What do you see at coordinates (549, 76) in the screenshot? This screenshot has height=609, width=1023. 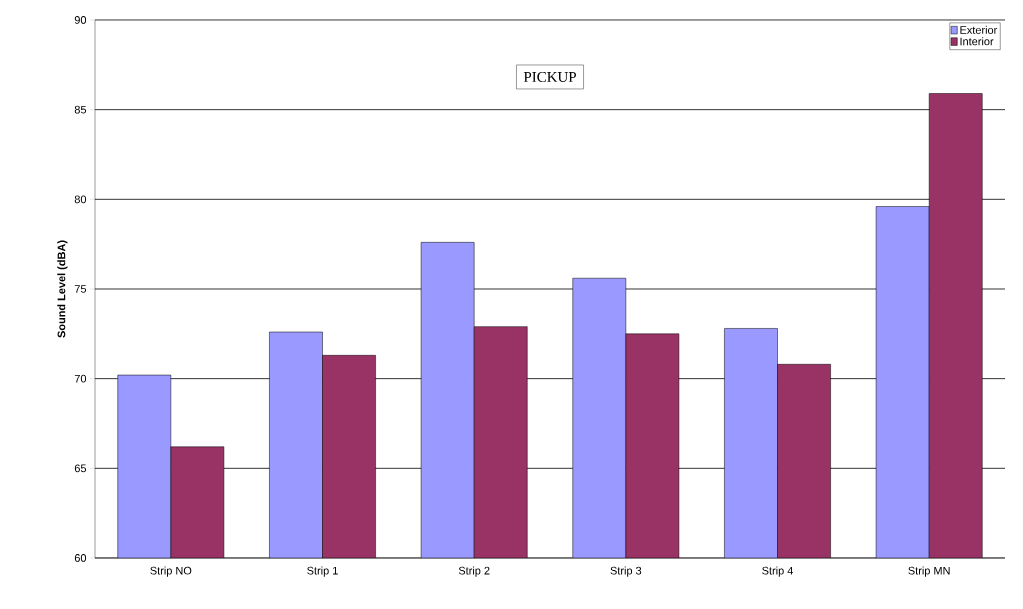 I see `text: PICKUP` at bounding box center [549, 76].